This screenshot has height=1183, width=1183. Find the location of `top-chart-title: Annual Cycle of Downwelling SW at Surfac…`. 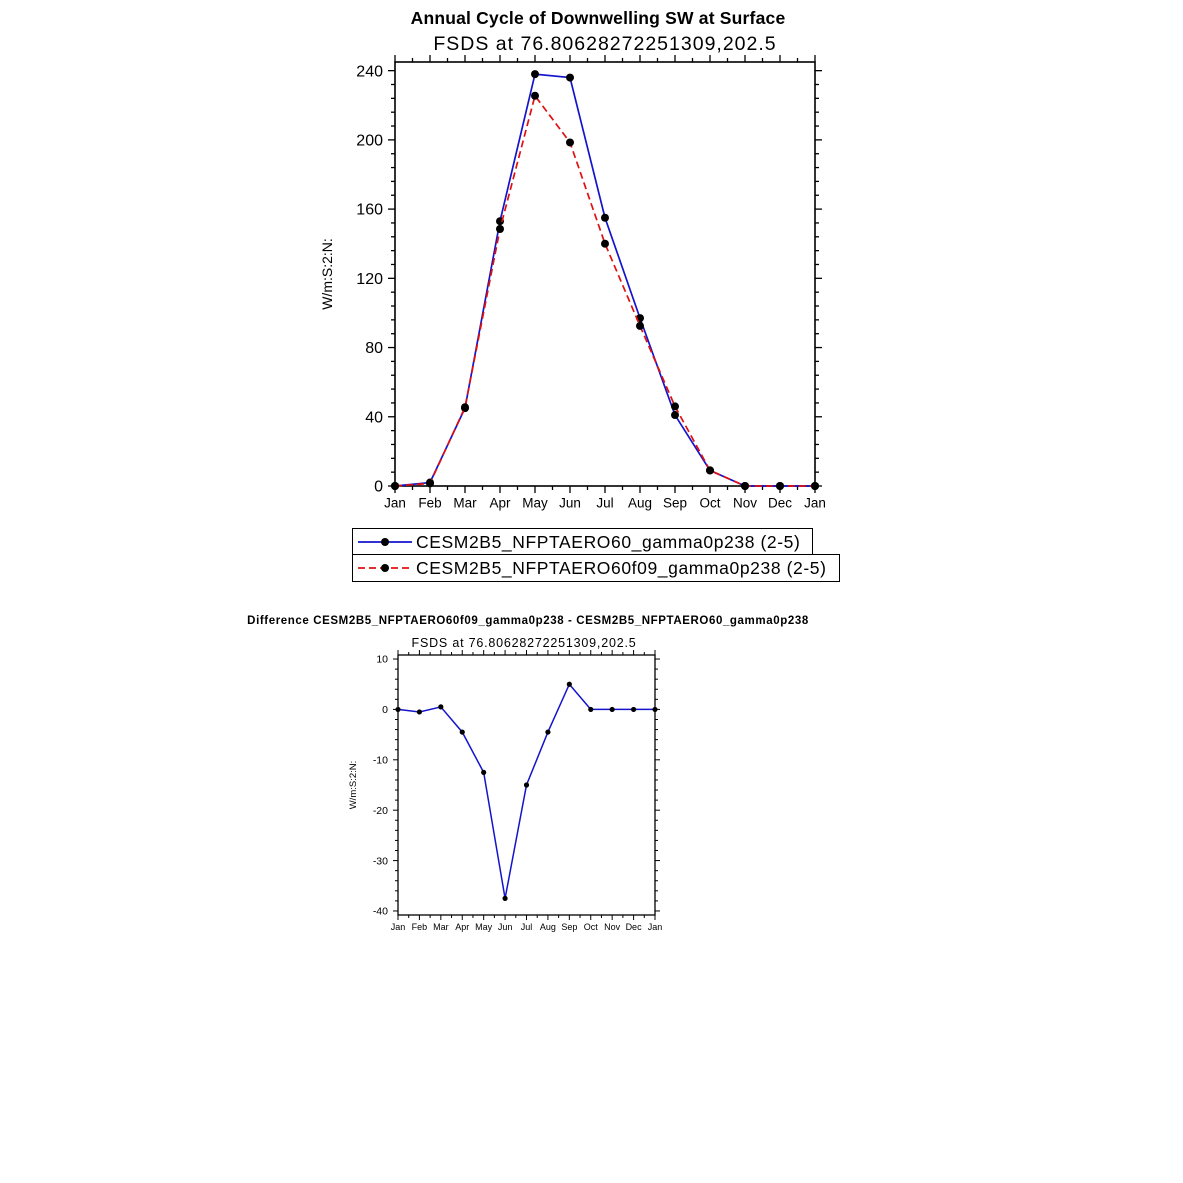

top-chart-title: Annual Cycle of Downwelling SW at Surfac… is located at coordinates (598, 18).